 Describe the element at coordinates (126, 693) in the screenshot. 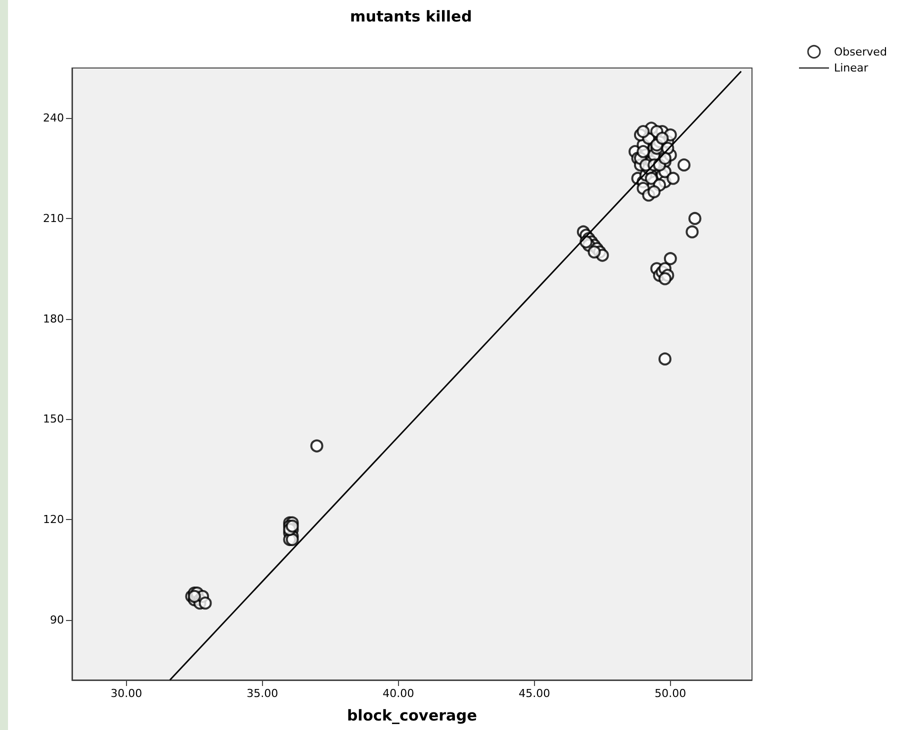

I see `x-tick-label: 30.00` at that location.